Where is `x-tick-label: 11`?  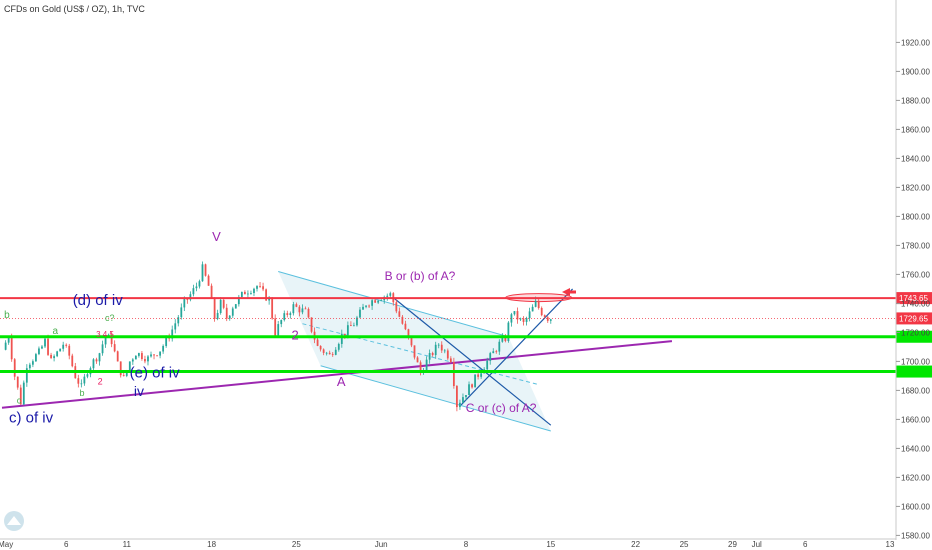
x-tick-label: 11 is located at coordinates (127, 544).